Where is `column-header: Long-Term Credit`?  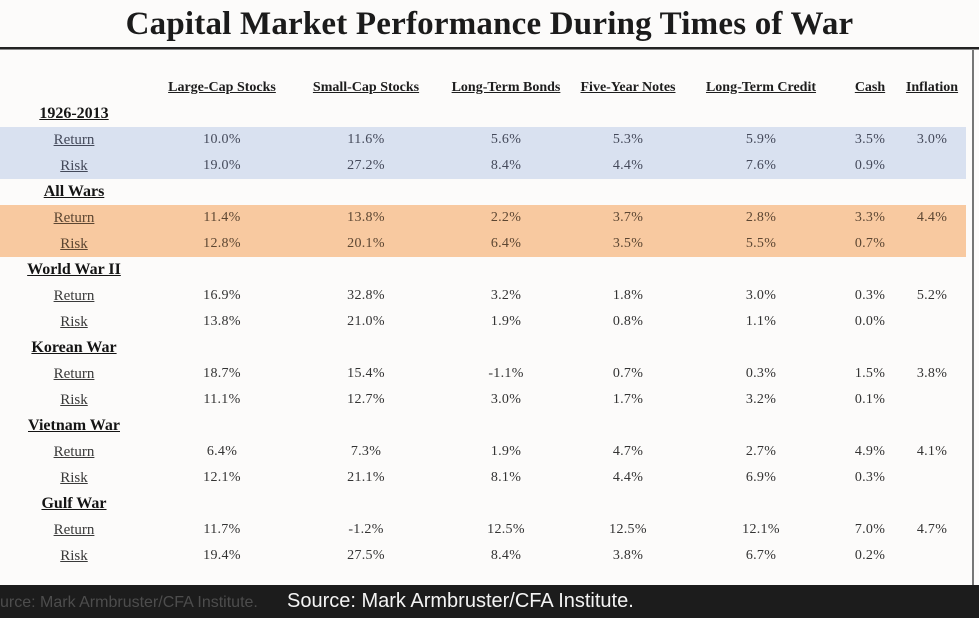 column-header: Long-Term Credit is located at coordinates (761, 87).